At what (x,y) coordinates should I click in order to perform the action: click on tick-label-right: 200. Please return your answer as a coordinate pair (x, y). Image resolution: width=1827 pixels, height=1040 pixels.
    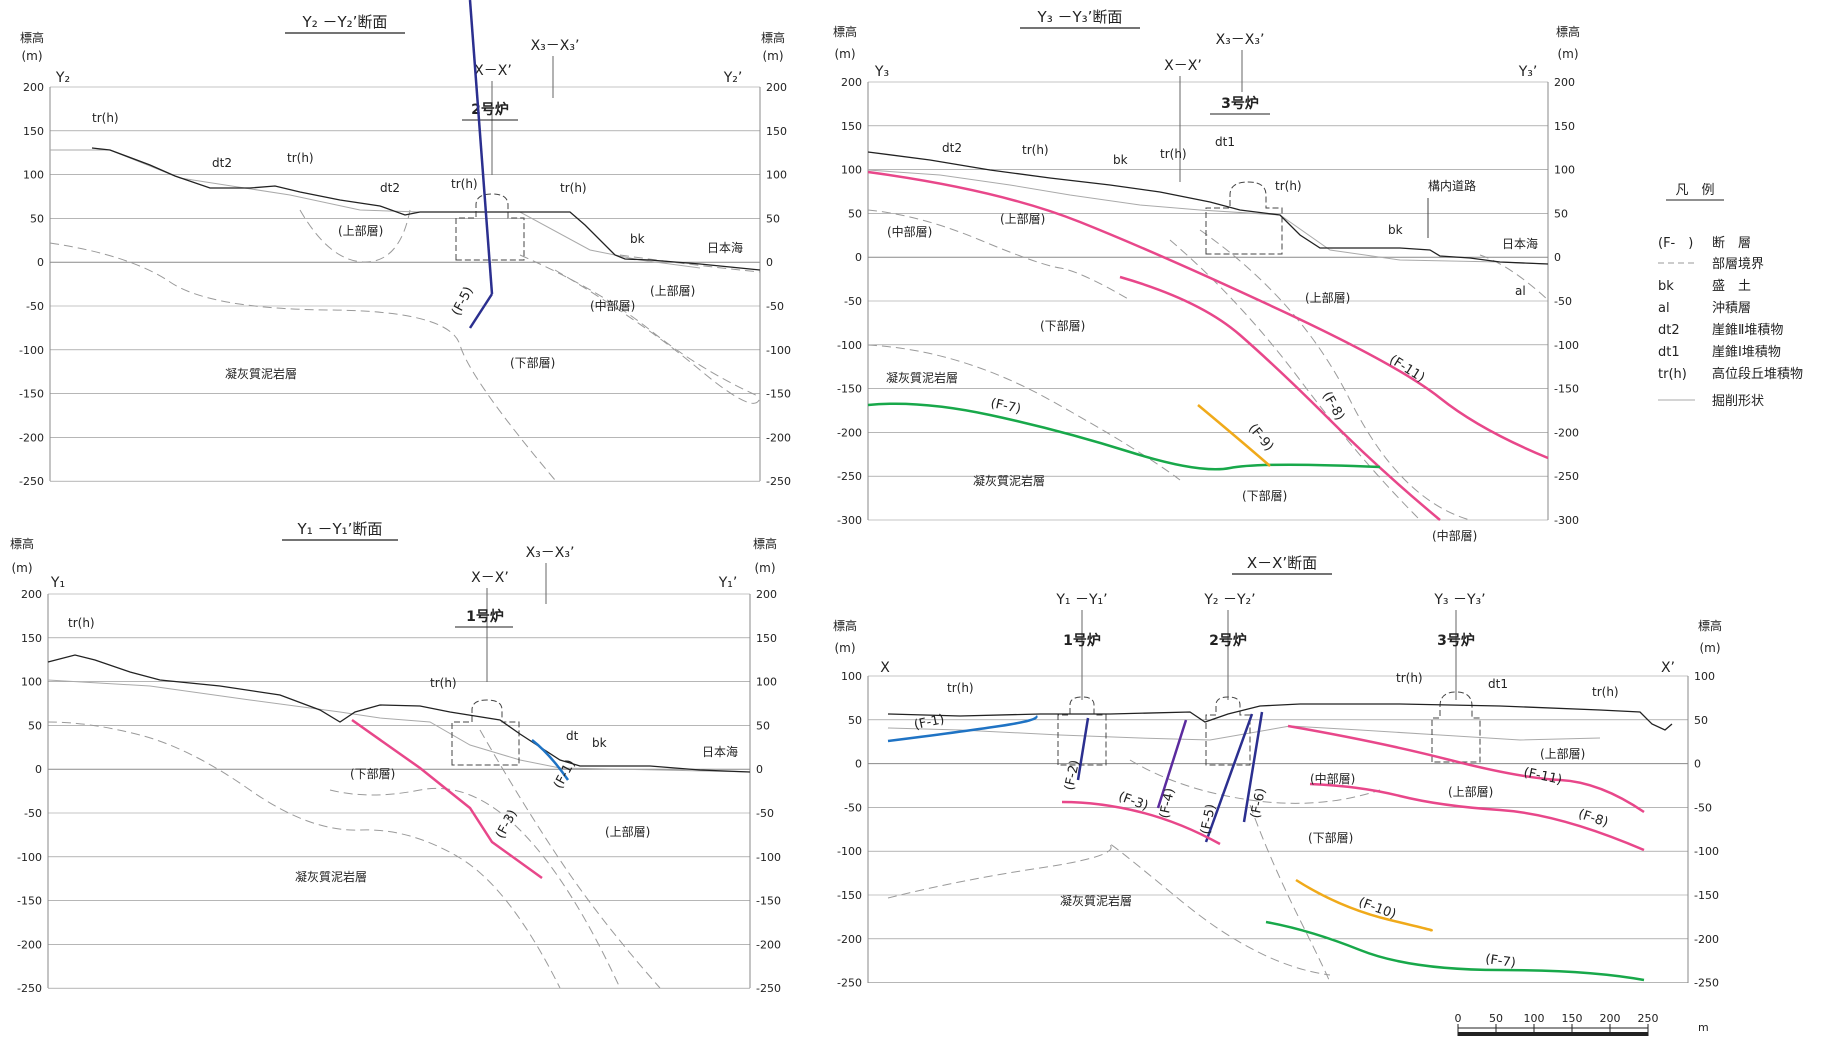
    Looking at the image, I should click on (766, 594).